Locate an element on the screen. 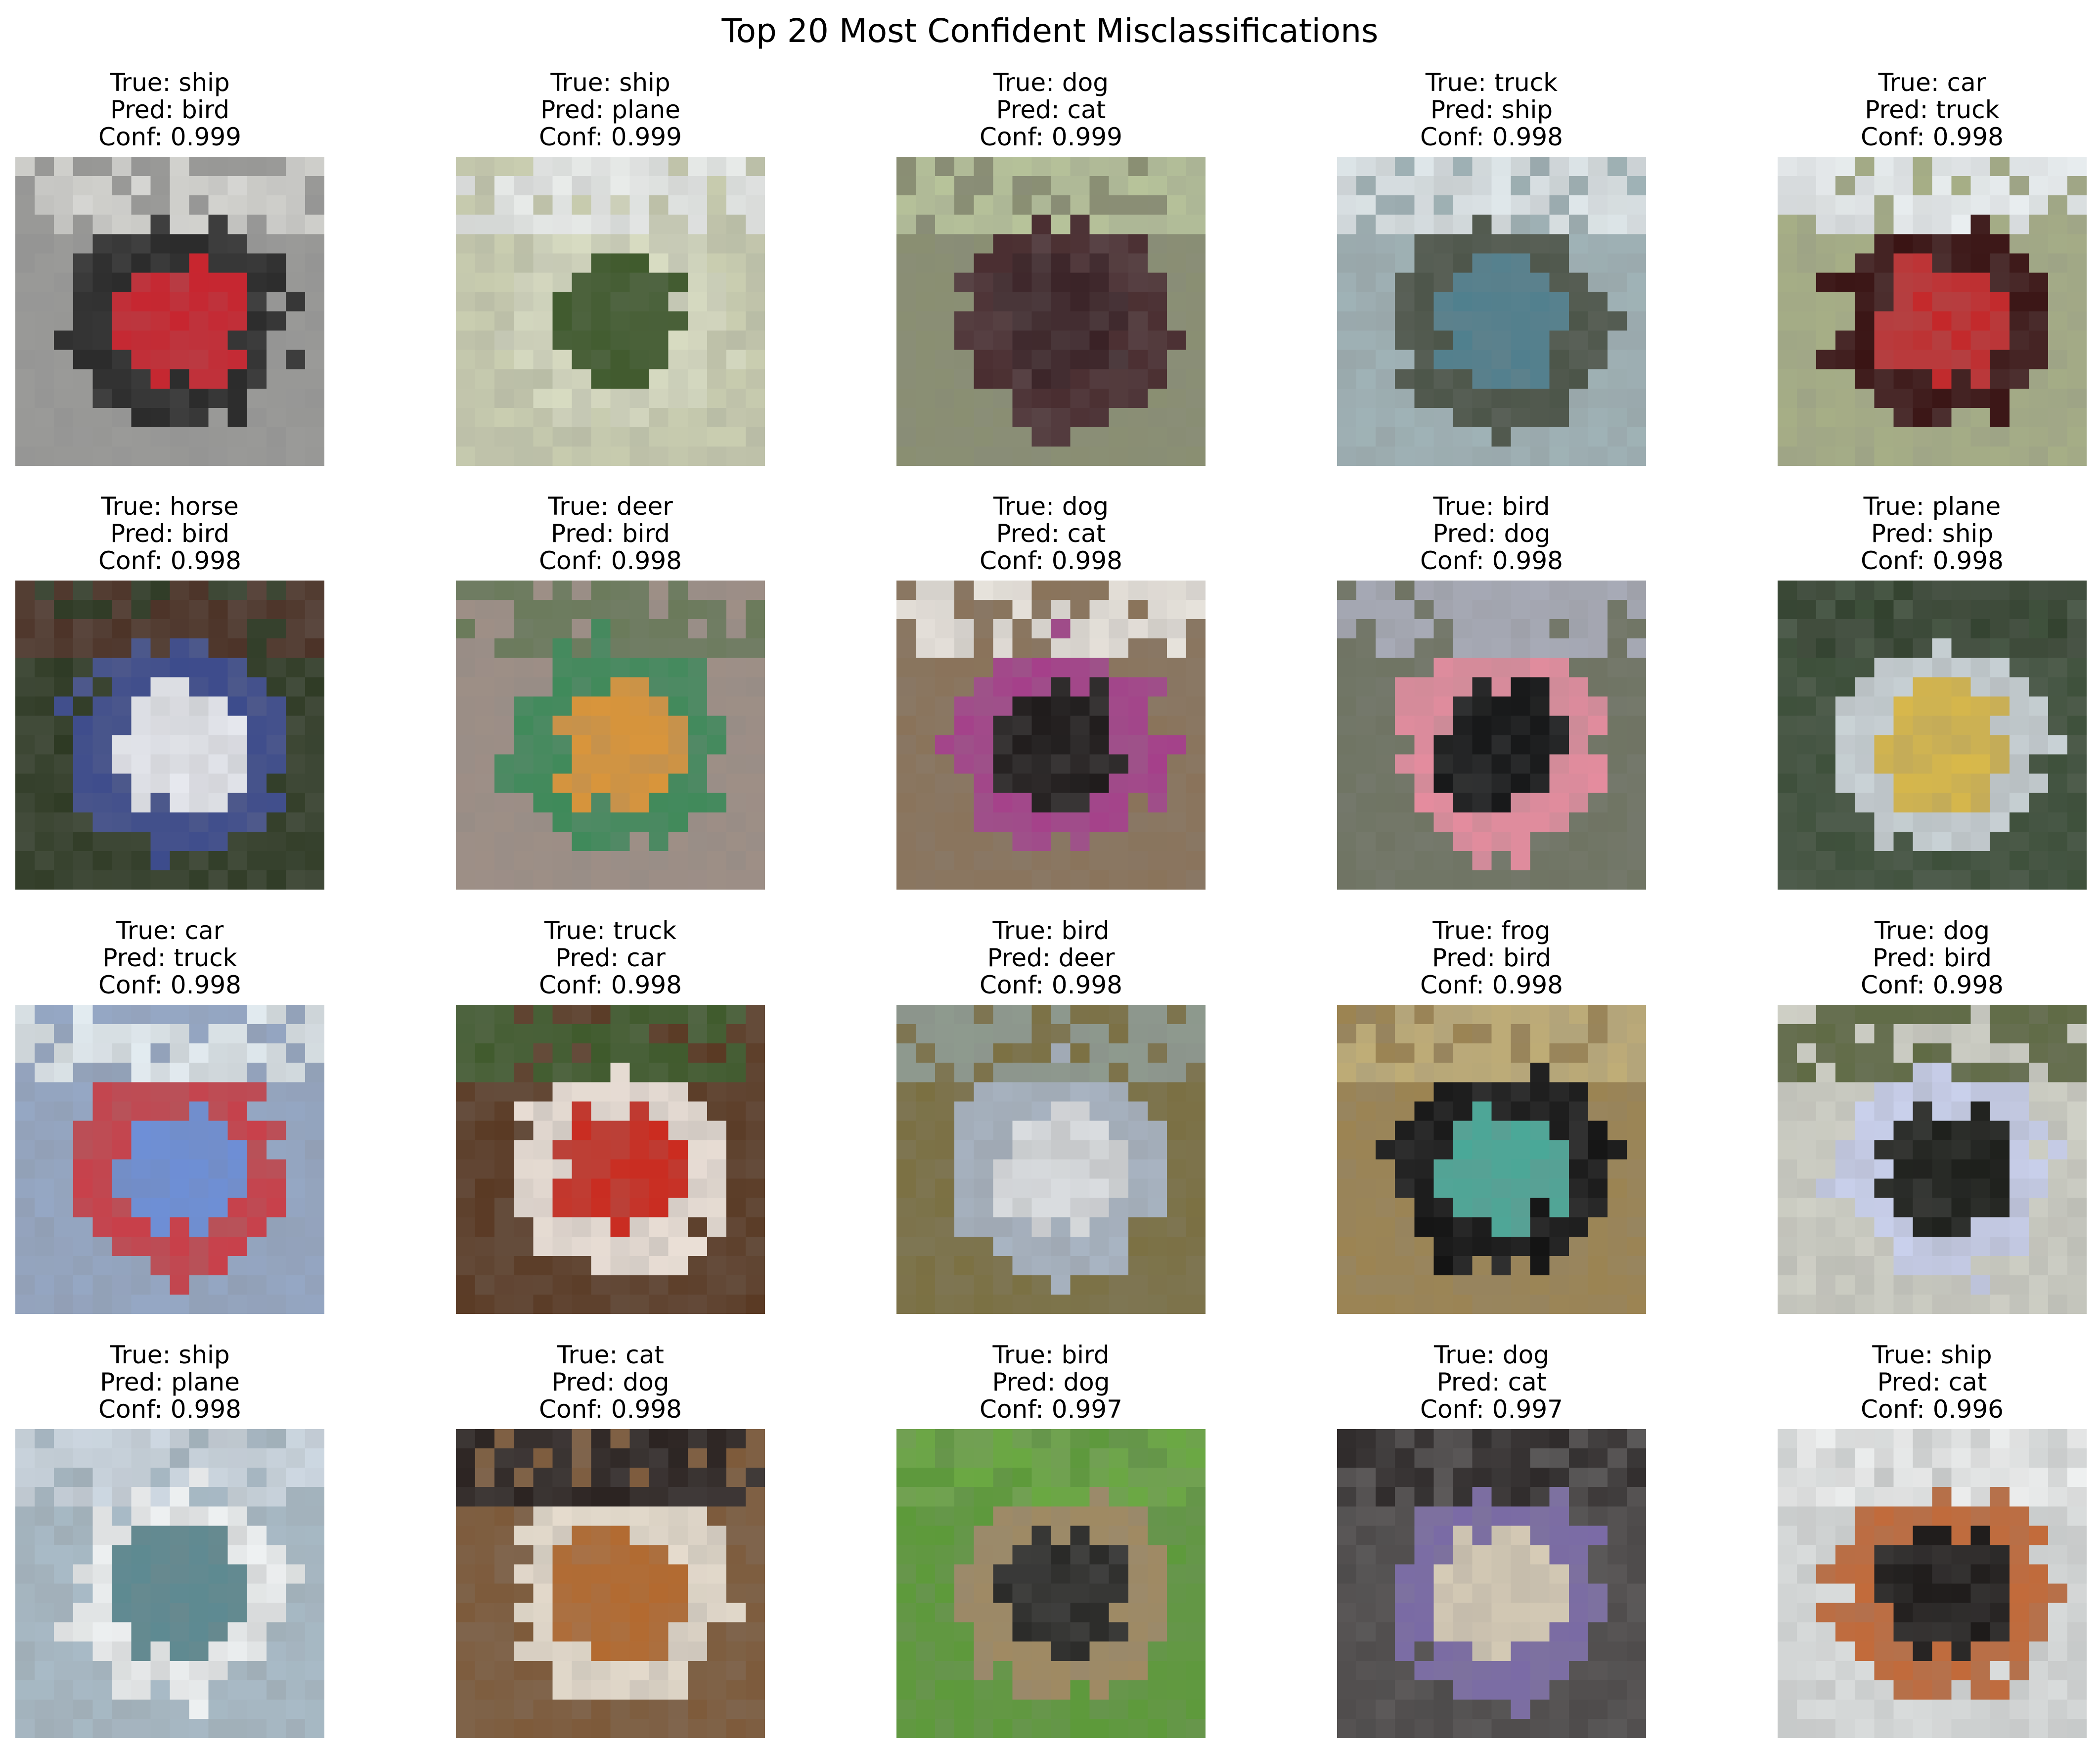 This screenshot has height=1752, width=2100. sample-cell: True: plane Pred: ship Conf: 0.998 is located at coordinates (1932, 691).